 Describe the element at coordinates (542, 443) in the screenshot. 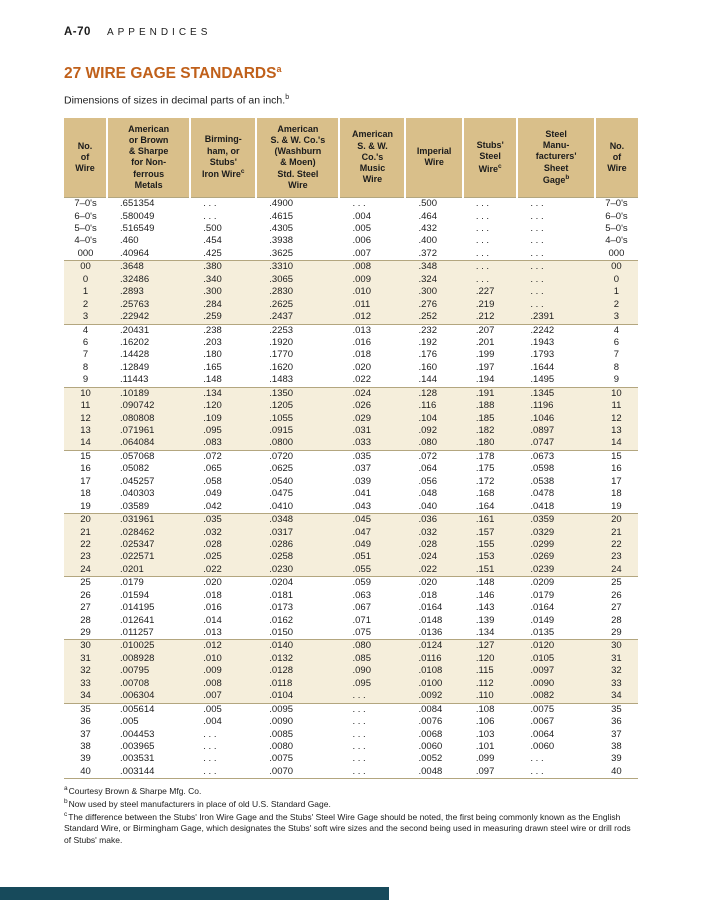

I see `table-cell: .0747` at that location.